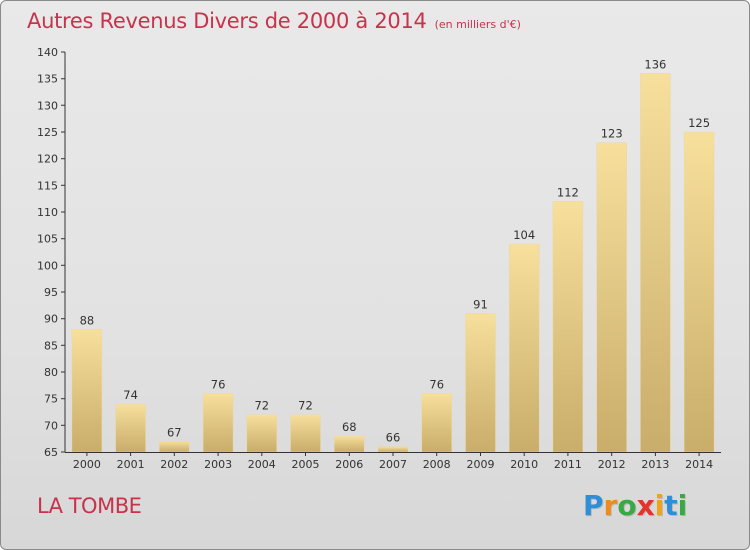 Image resolution: width=750 pixels, height=550 pixels. What do you see at coordinates (130, 428) in the screenshot?
I see `bar-2001` at bounding box center [130, 428].